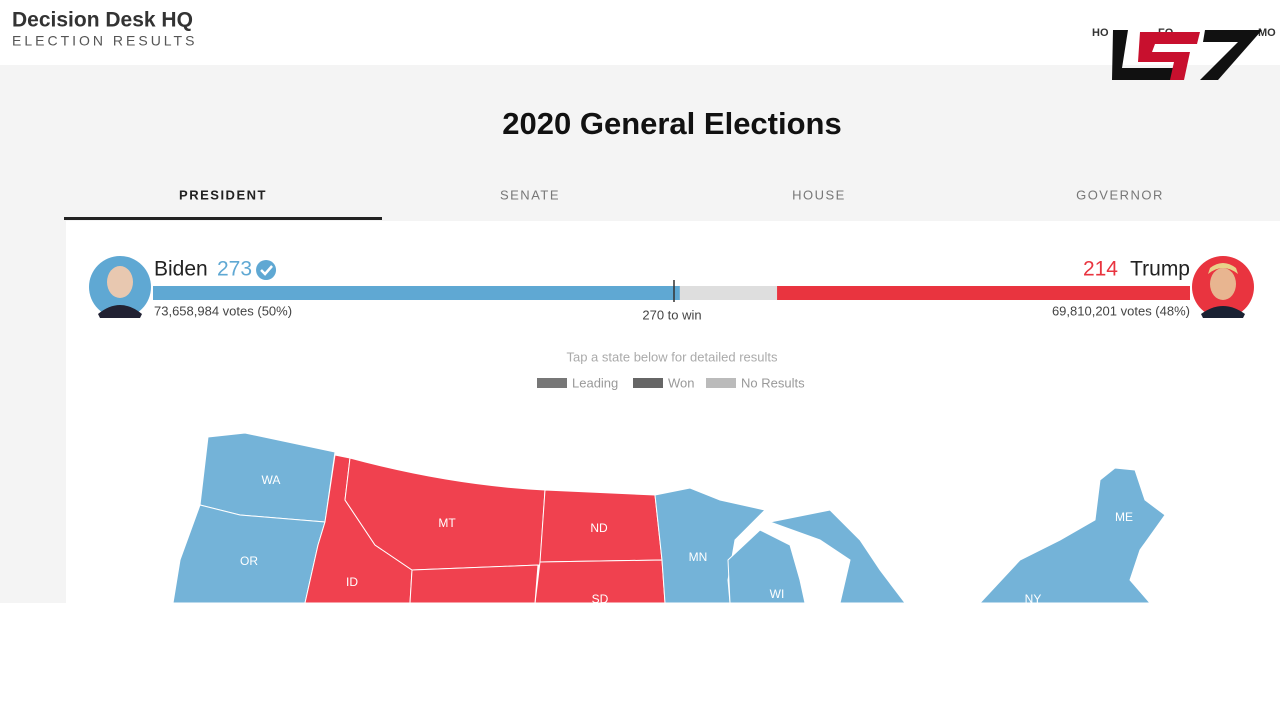 This screenshot has width=1280, height=723. What do you see at coordinates (671, 123) in the screenshot?
I see `page-title: 2020 General Elections` at bounding box center [671, 123].